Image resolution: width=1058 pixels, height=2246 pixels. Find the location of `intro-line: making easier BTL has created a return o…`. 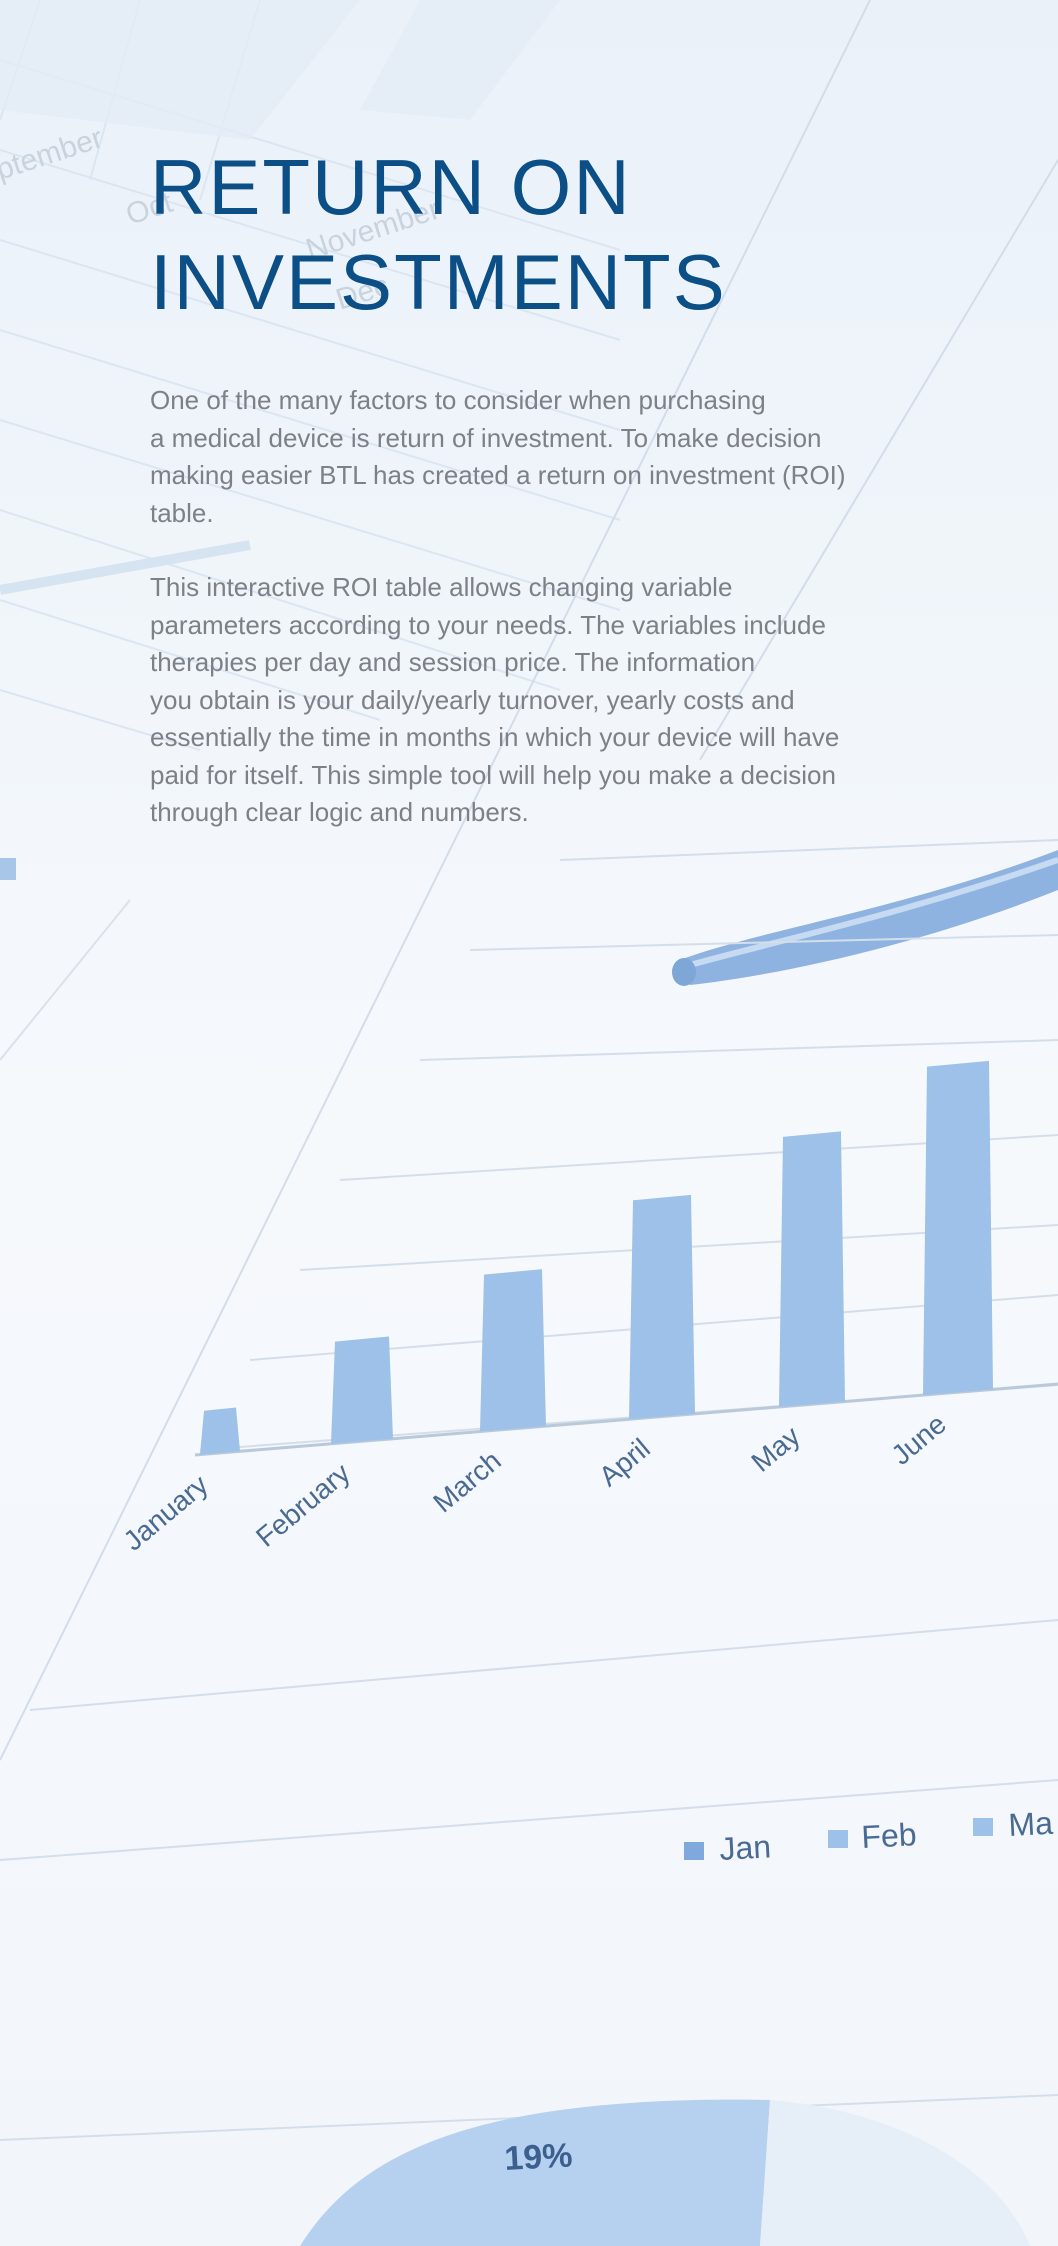

intro-line: making easier BTL has created a return o… is located at coordinates (498, 475).